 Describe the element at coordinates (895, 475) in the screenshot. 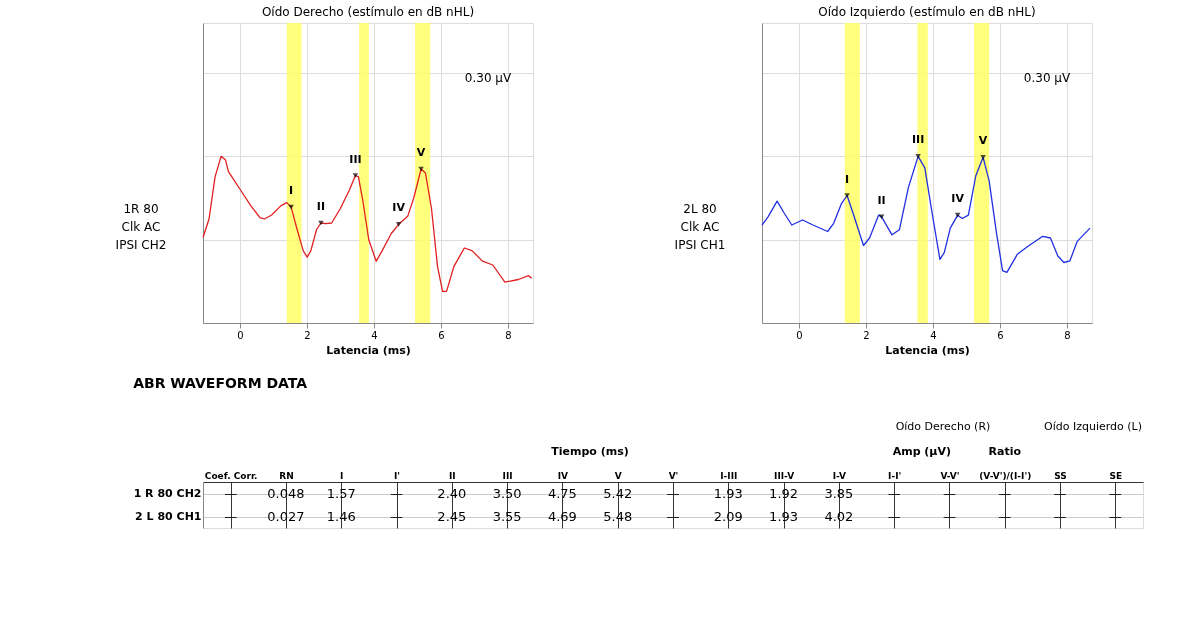

I see `category-label: I-I'` at that location.